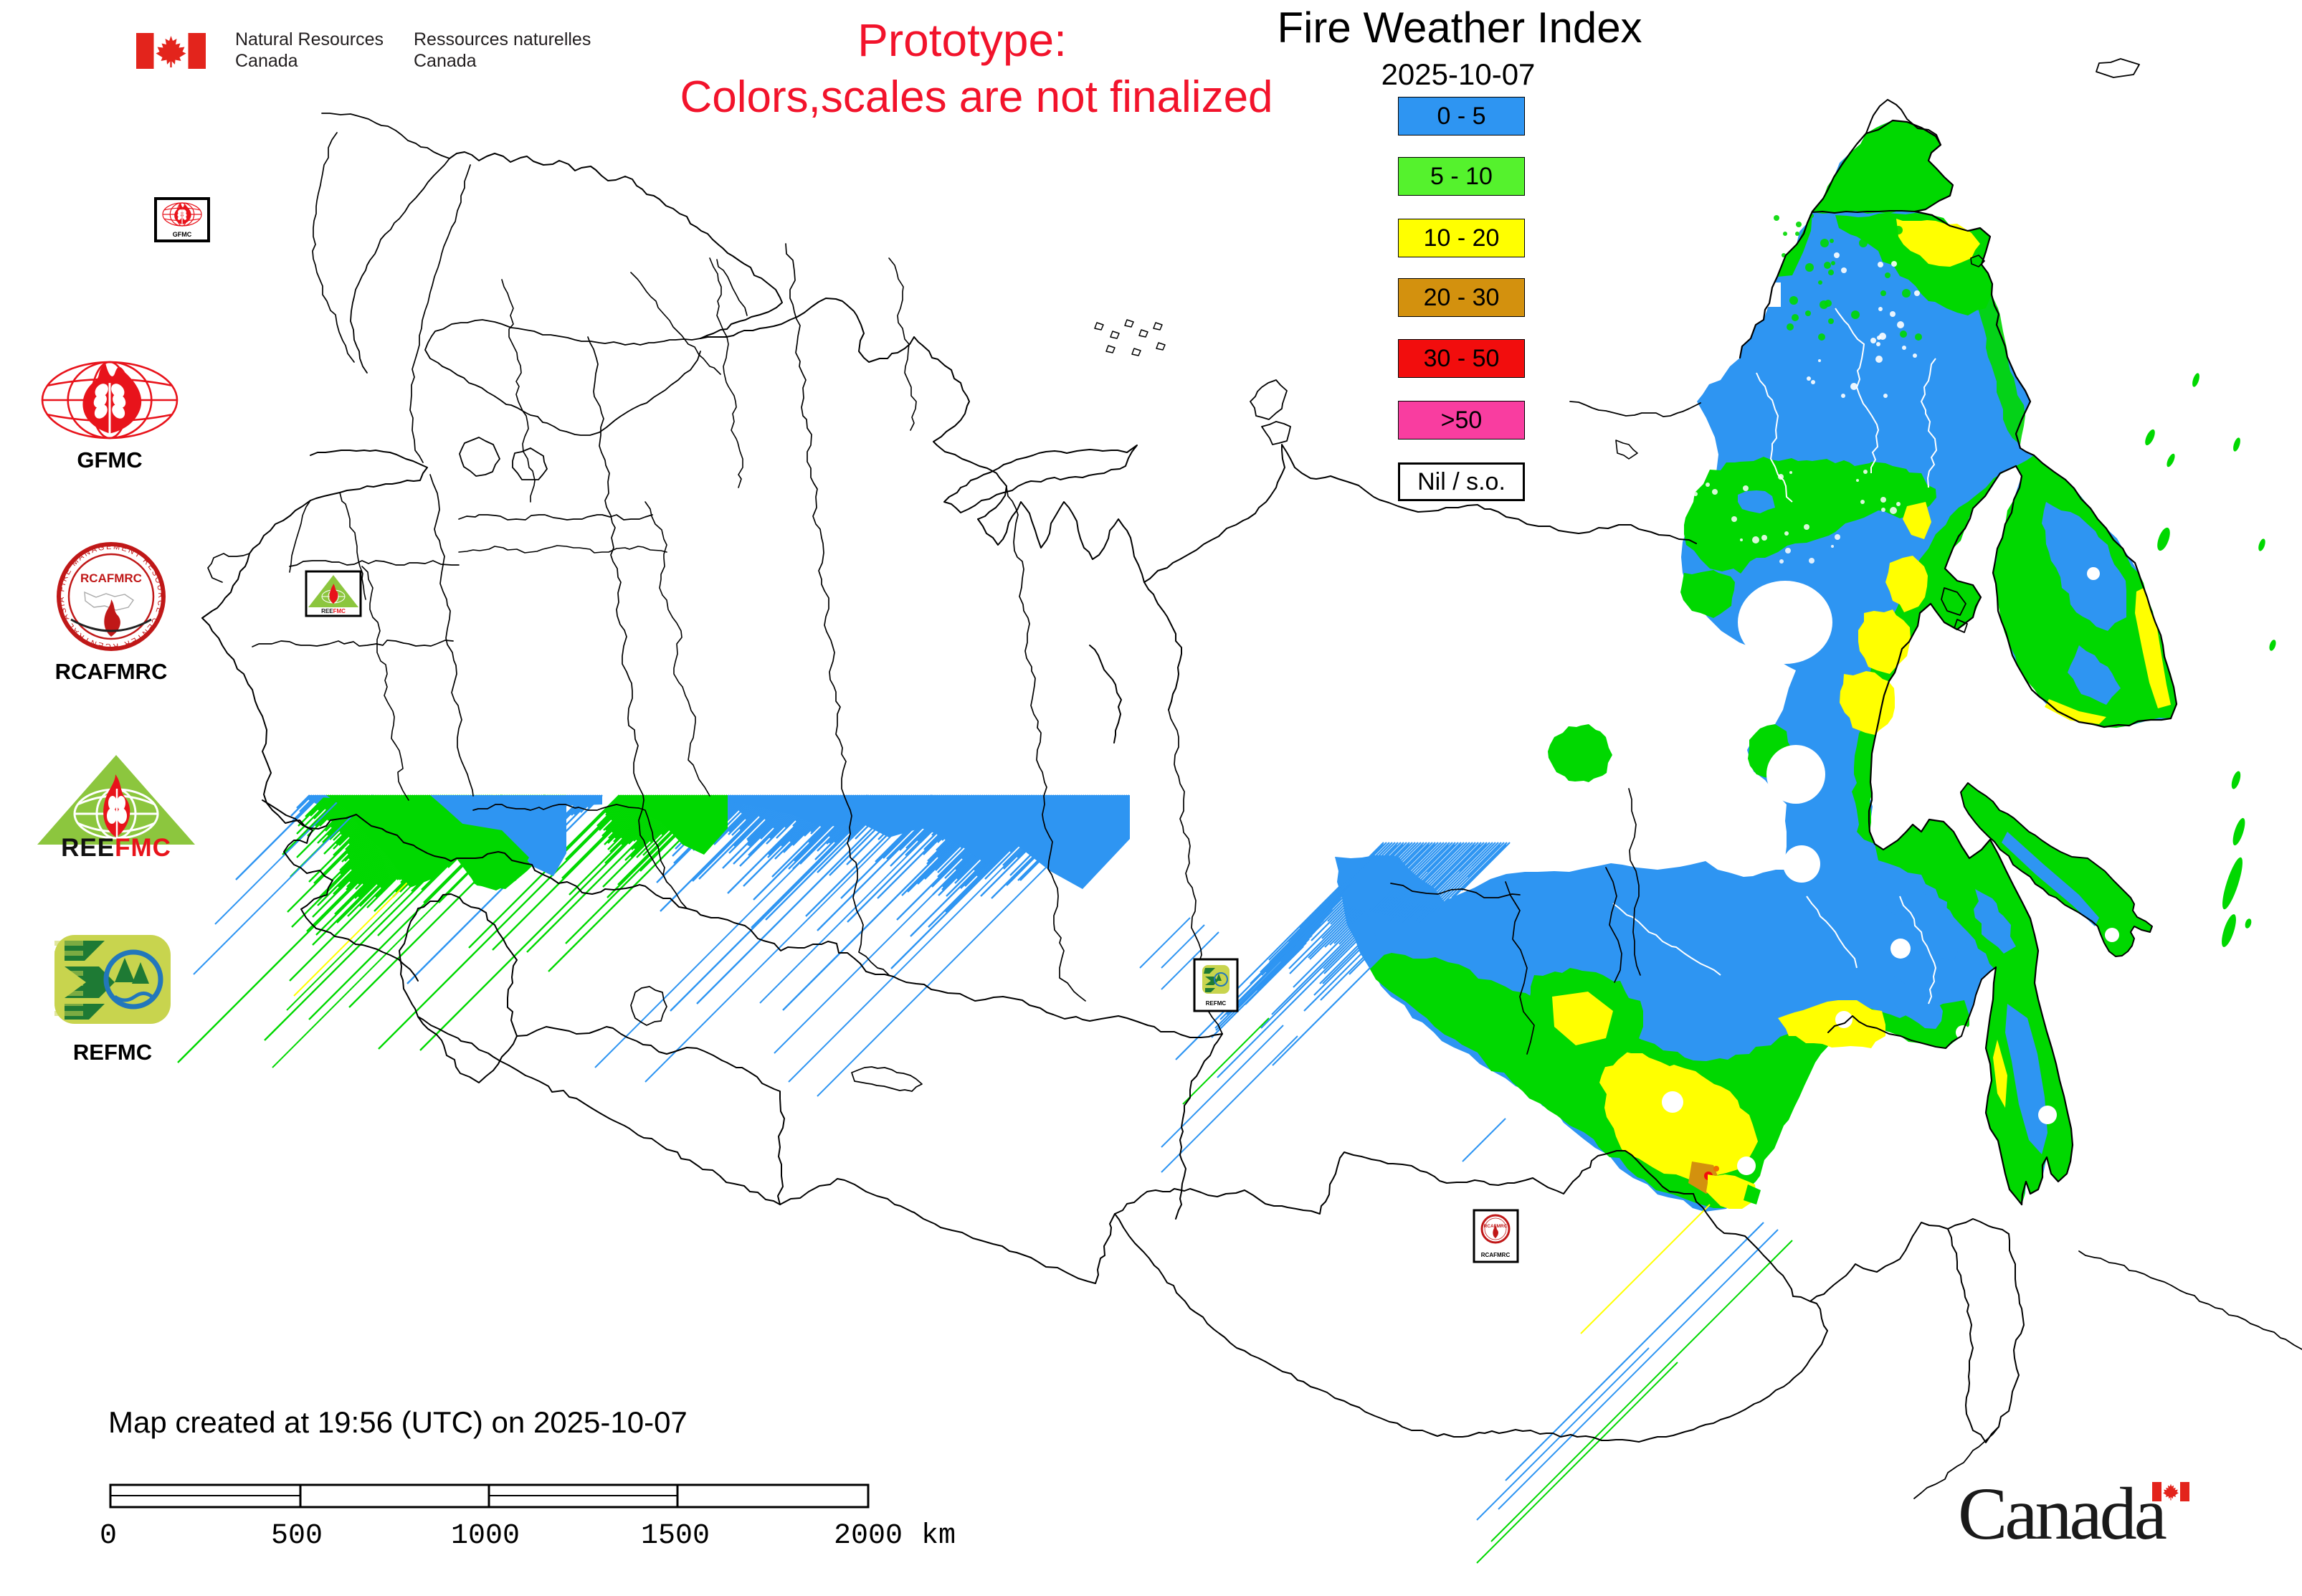 Image resolution: width=2302 pixels, height=1596 pixels. What do you see at coordinates (109, 1536) in the screenshot?
I see `svg-text: 0` at bounding box center [109, 1536].